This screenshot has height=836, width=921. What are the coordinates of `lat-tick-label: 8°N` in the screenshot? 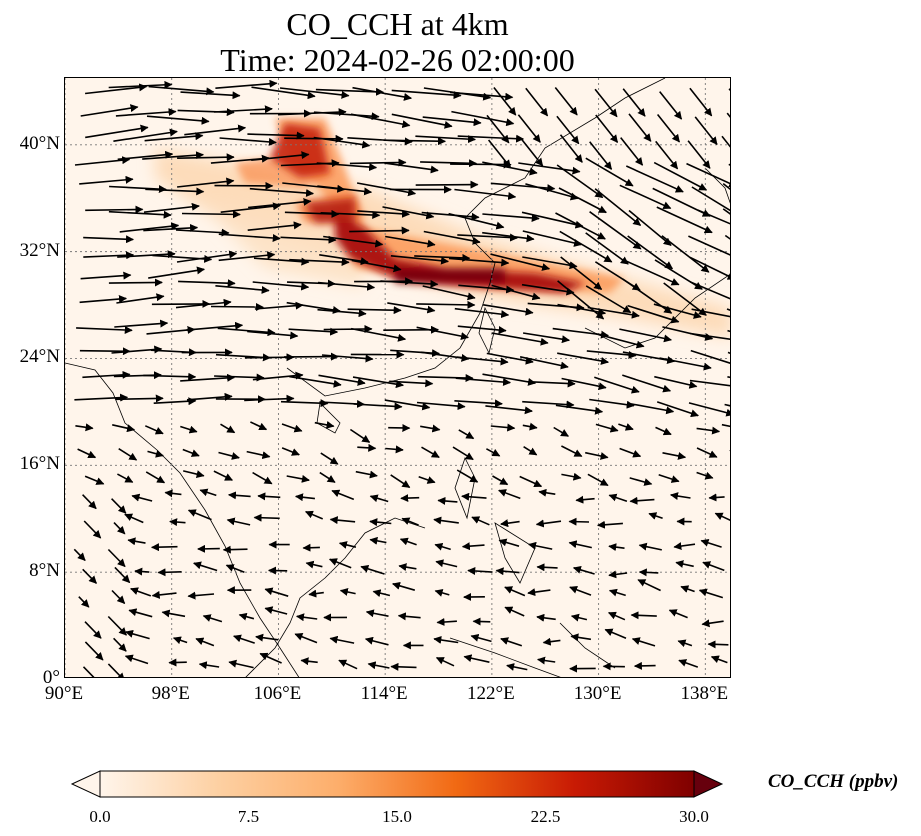 It's located at (44, 571).